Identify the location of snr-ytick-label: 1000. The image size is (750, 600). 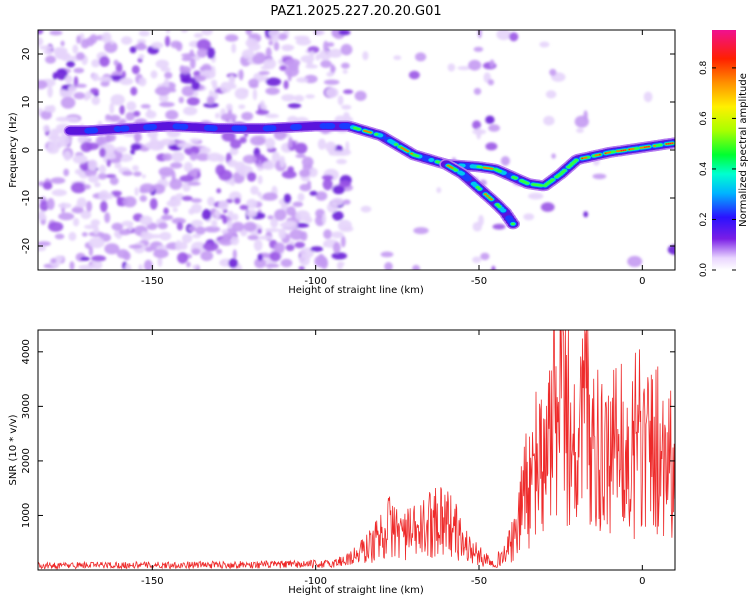
(26, 515).